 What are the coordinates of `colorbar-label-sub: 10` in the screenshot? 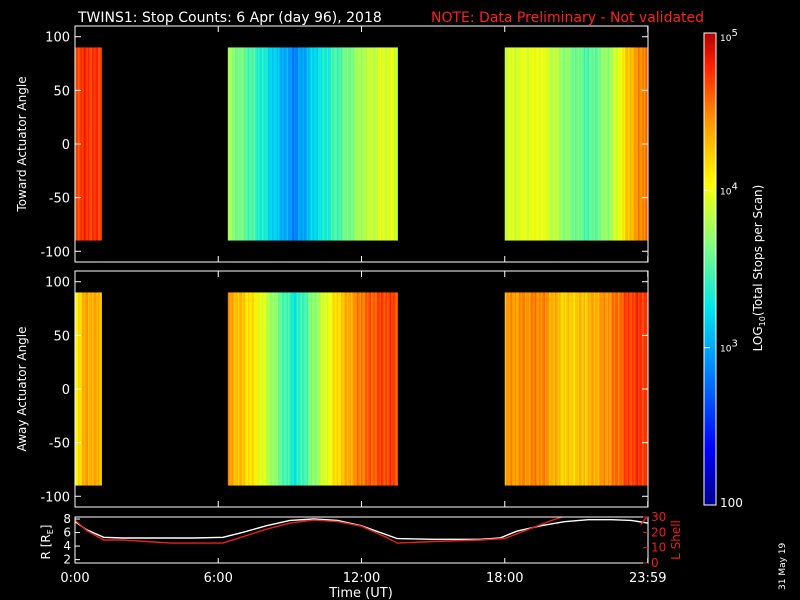 It's located at (762, 321).